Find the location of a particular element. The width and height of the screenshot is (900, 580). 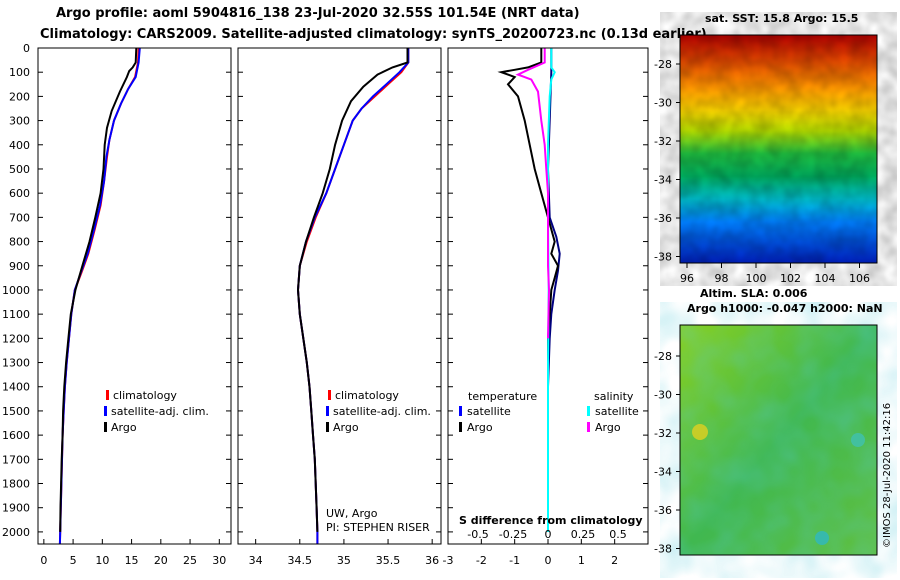

depth-tick-label: 200 is located at coordinates (19, 96).